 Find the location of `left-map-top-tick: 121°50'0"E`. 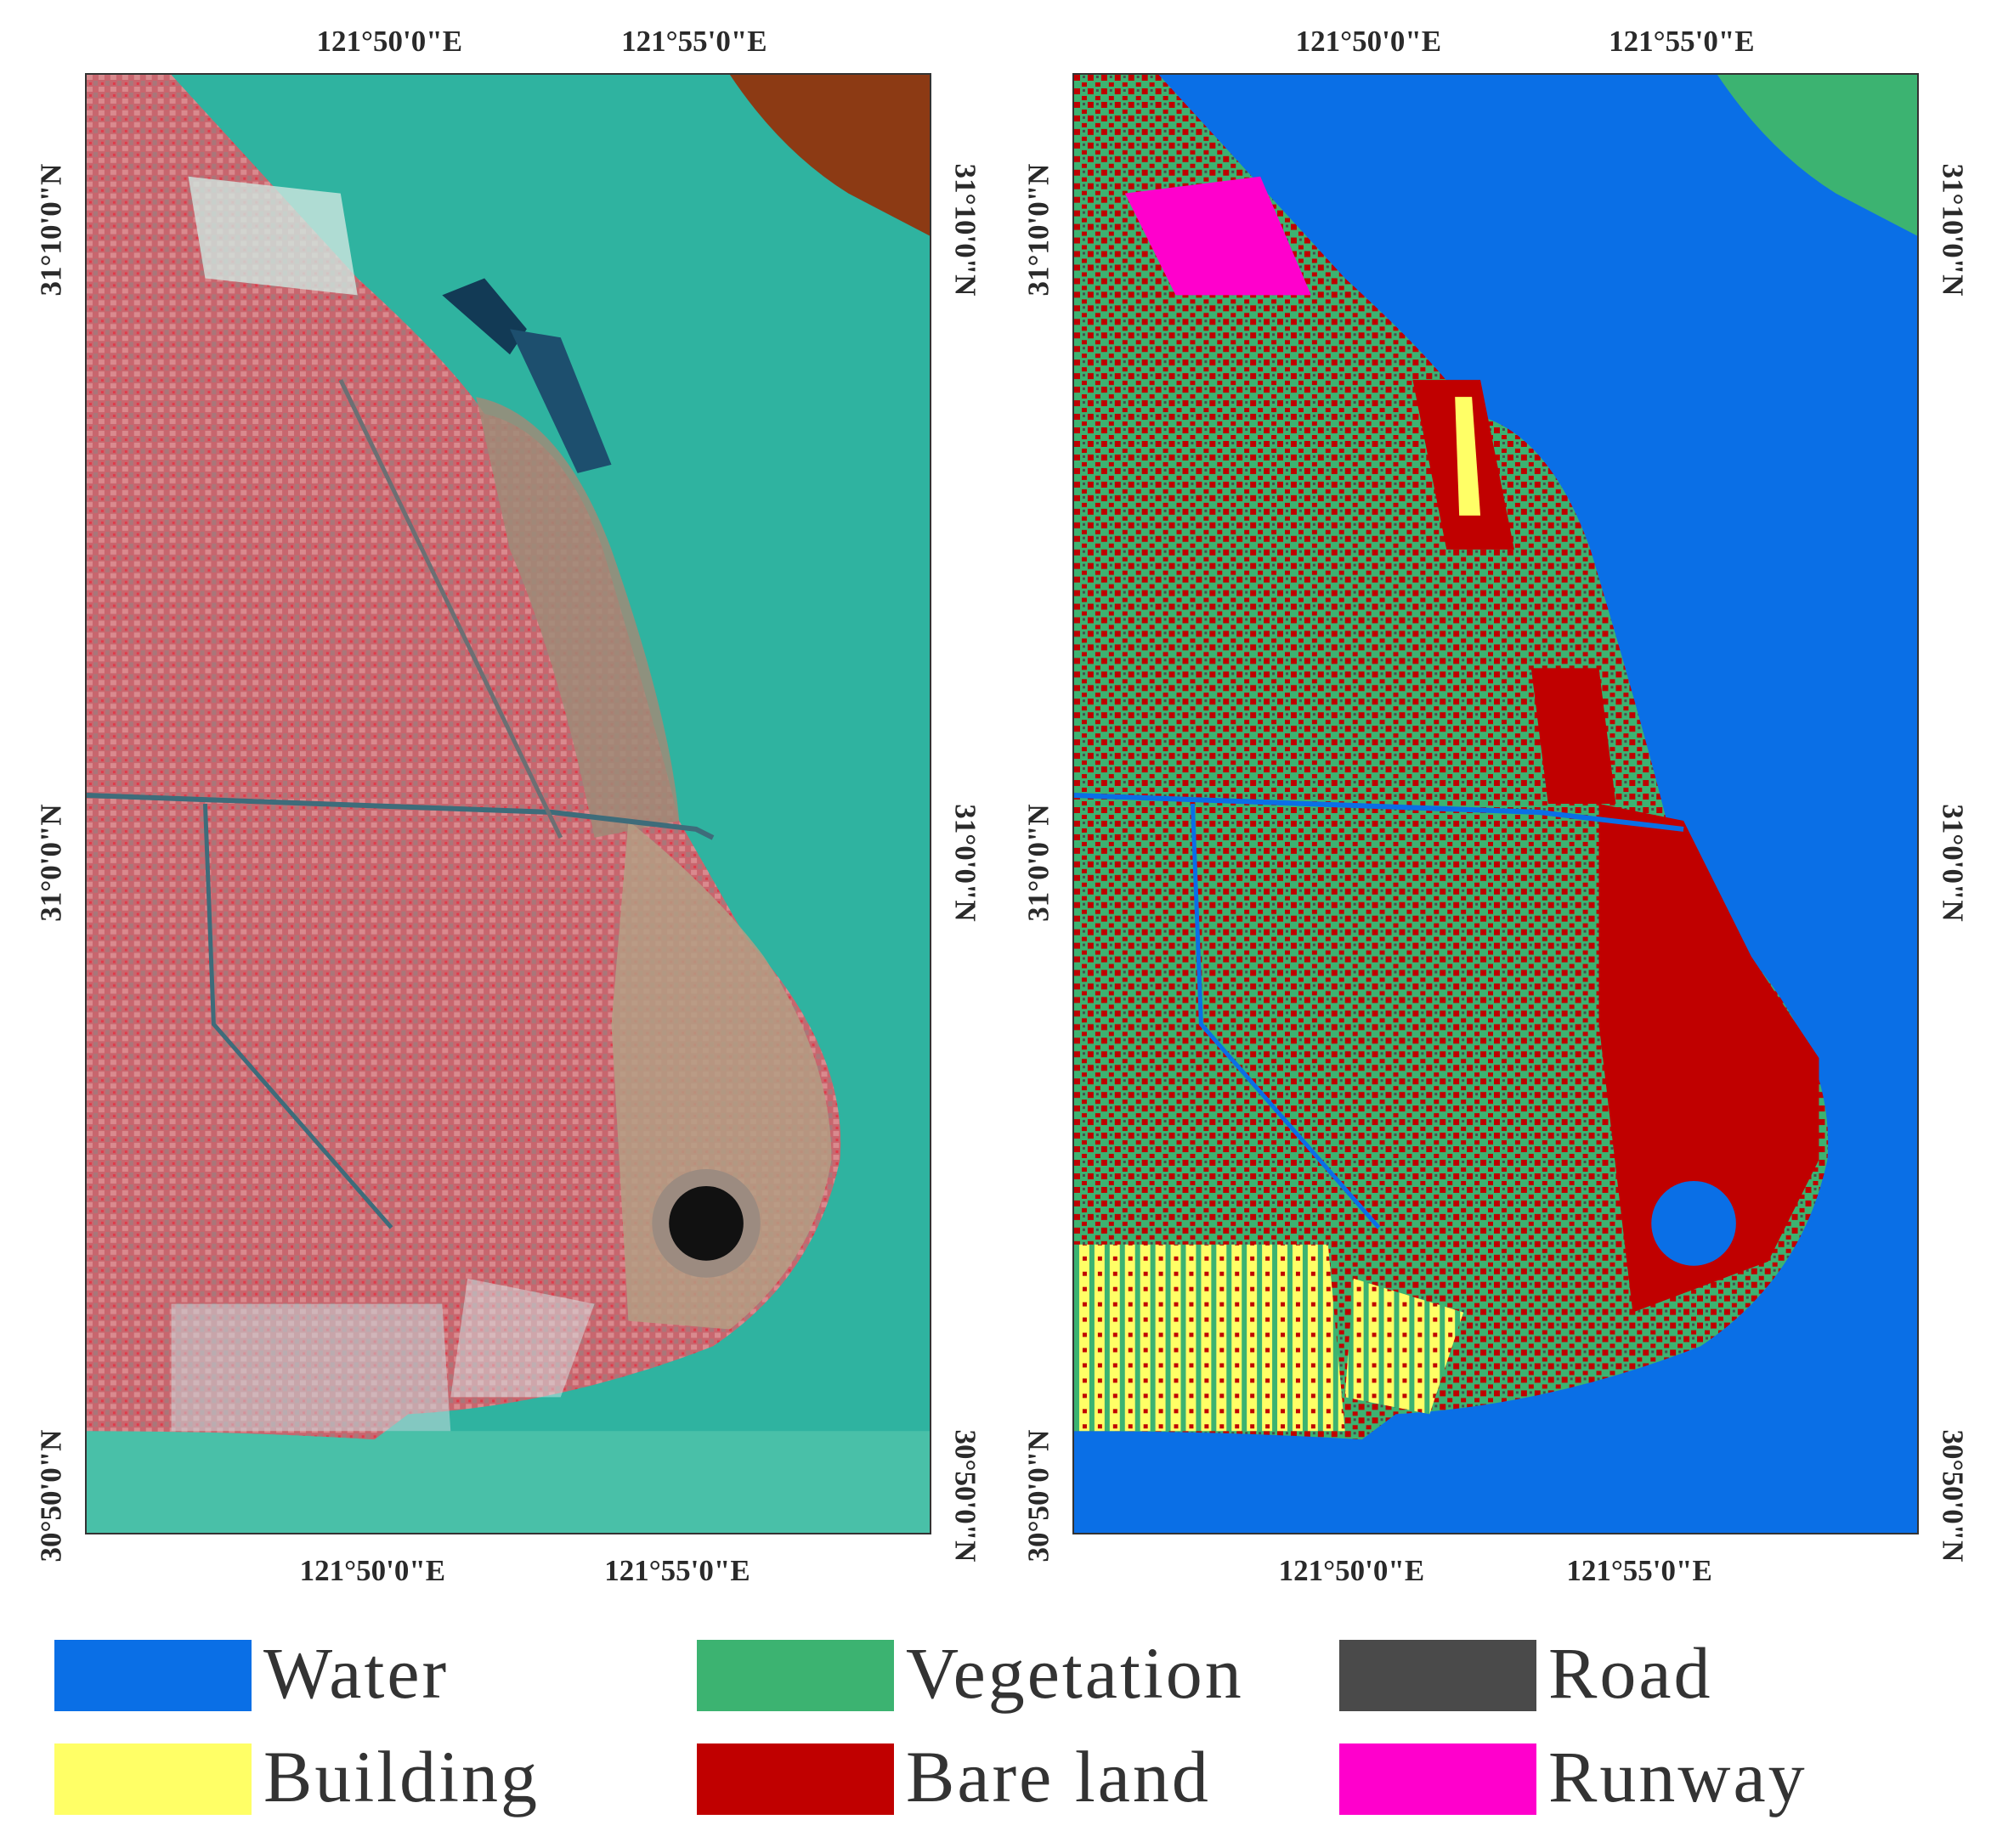

left-map-top-tick: 121°50'0"E is located at coordinates (389, 41).